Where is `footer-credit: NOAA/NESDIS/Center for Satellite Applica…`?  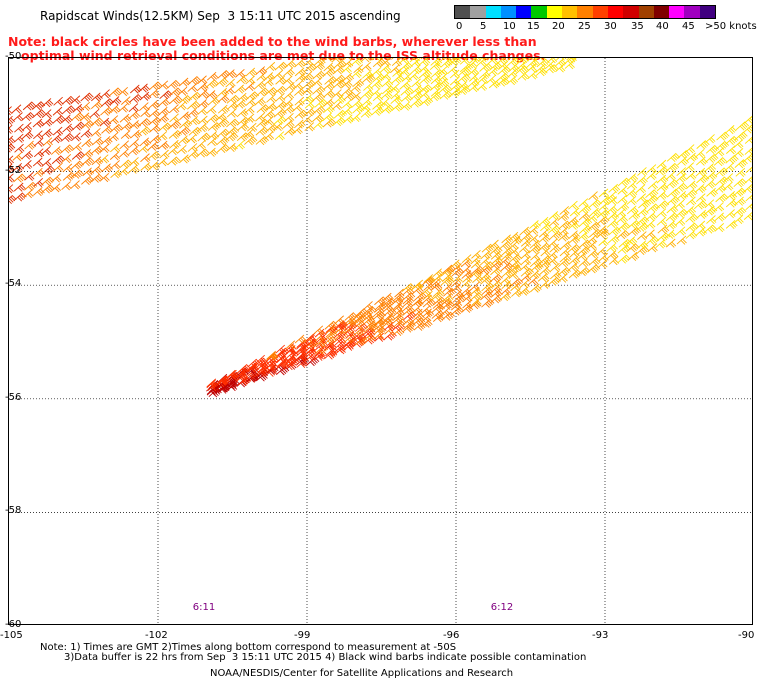
footer-credit: NOAA/NESDIS/Center for Satellite Applica… is located at coordinates (362, 673).